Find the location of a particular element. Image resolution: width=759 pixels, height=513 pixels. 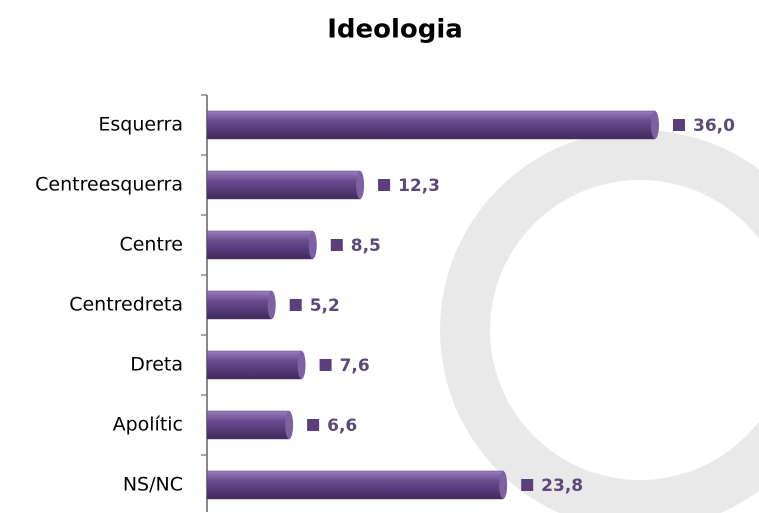

data-label: 36,0 is located at coordinates (714, 126).